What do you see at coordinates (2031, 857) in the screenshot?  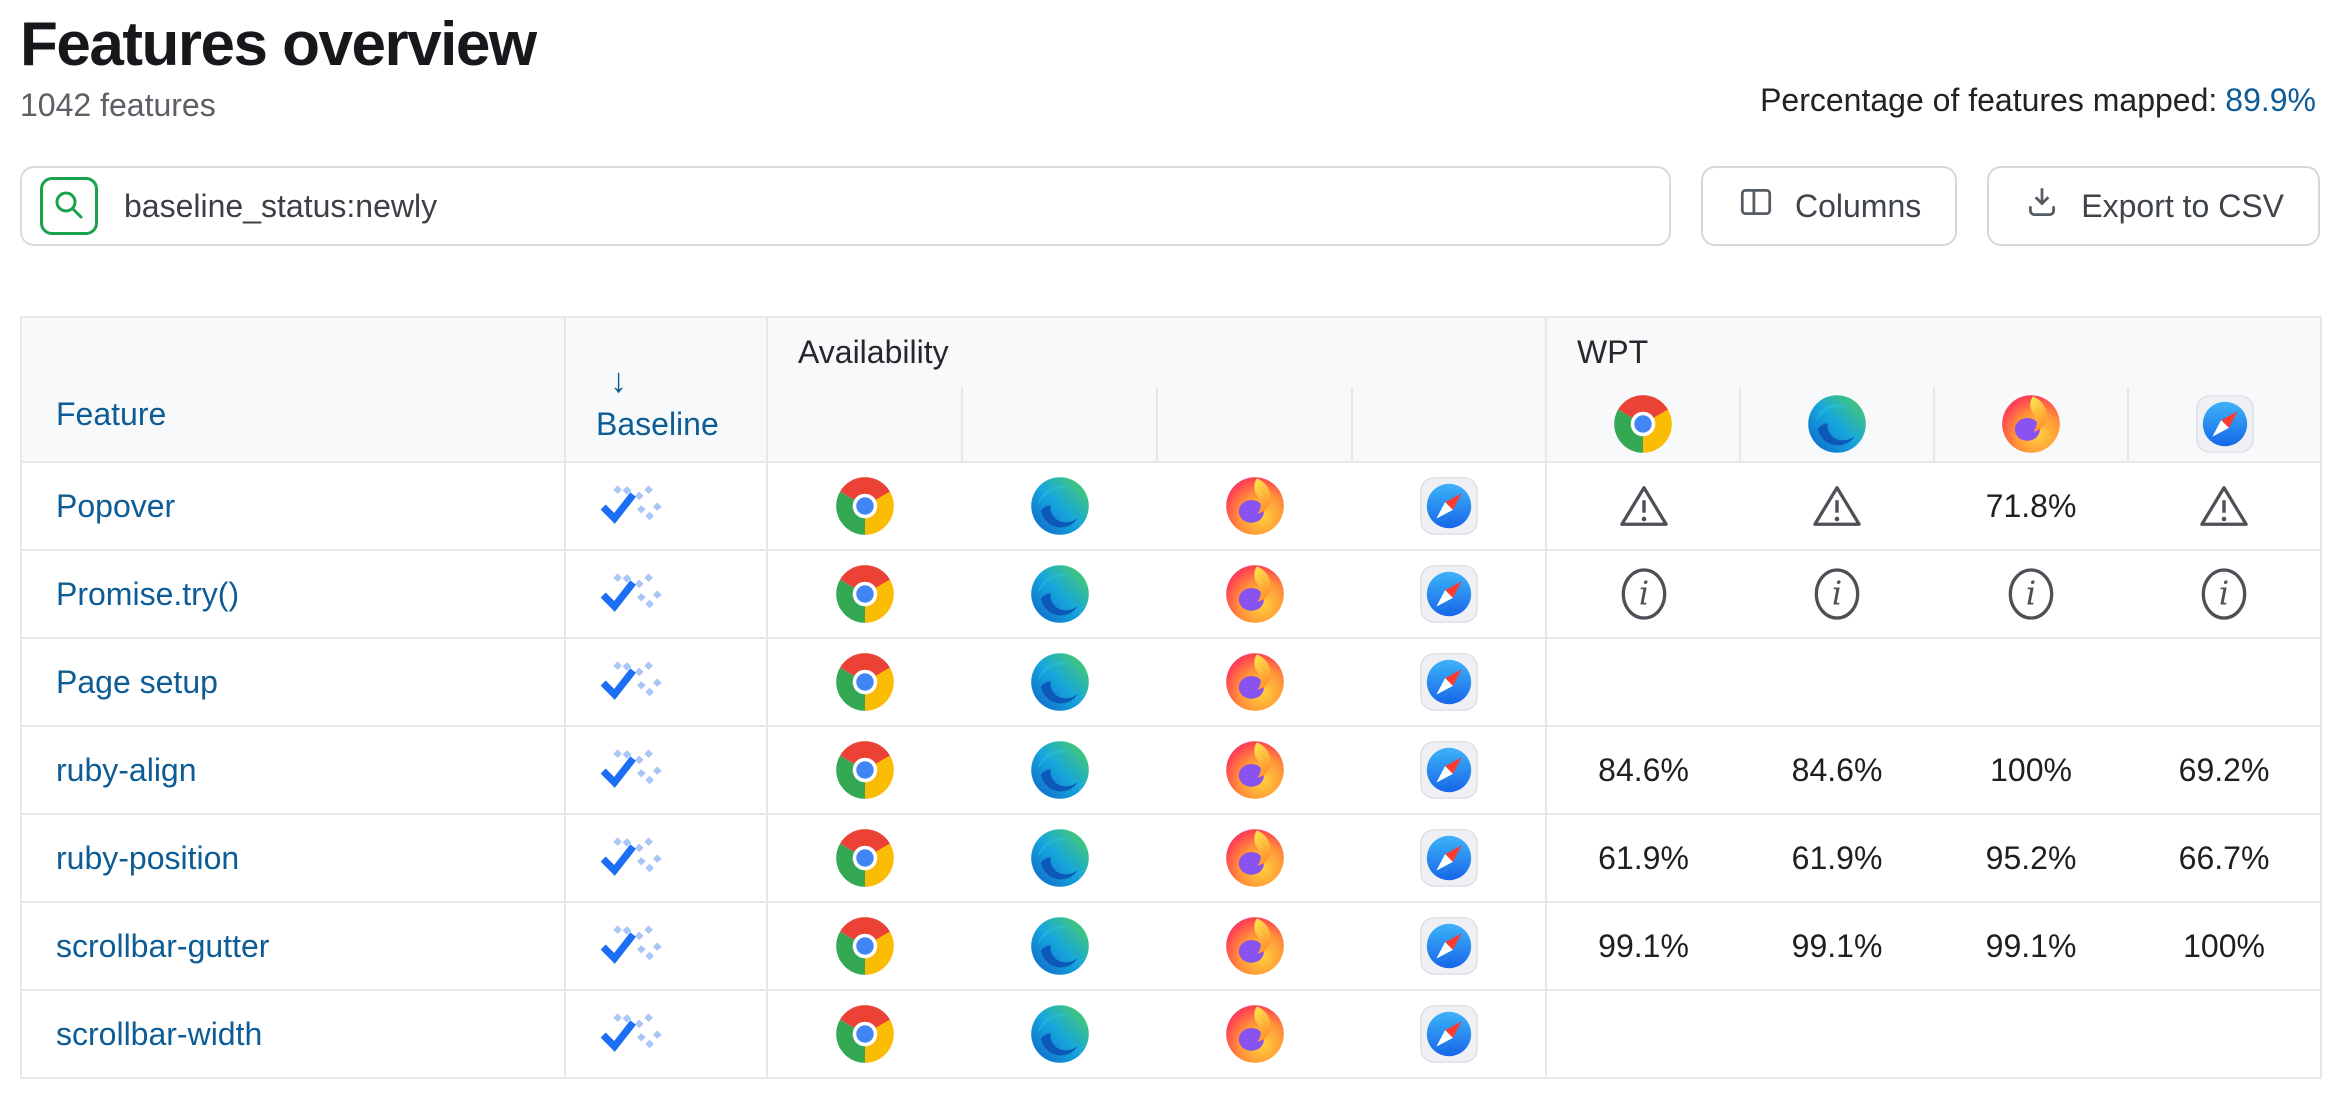 I see `wpt-score-value: 95.2%` at bounding box center [2031, 857].